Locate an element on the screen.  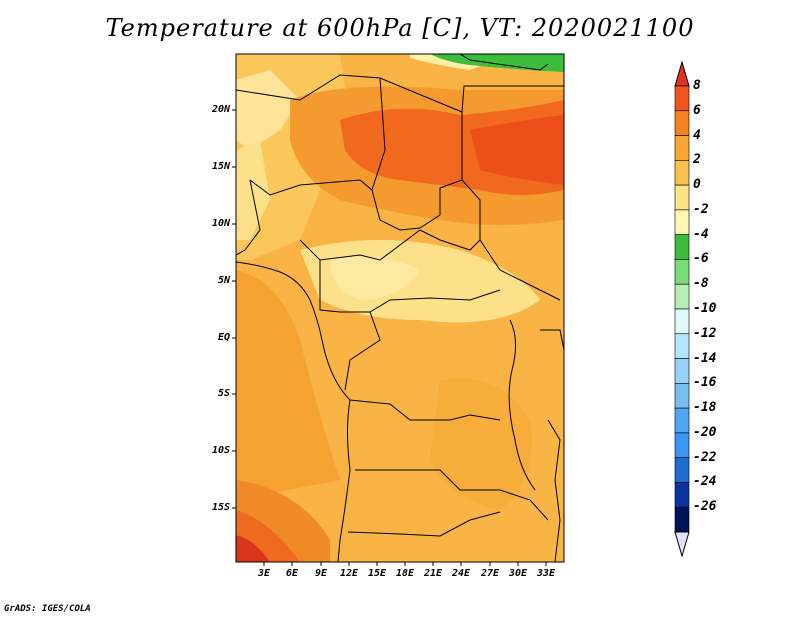
colorbar-label: 8 is located at coordinates (697, 85).